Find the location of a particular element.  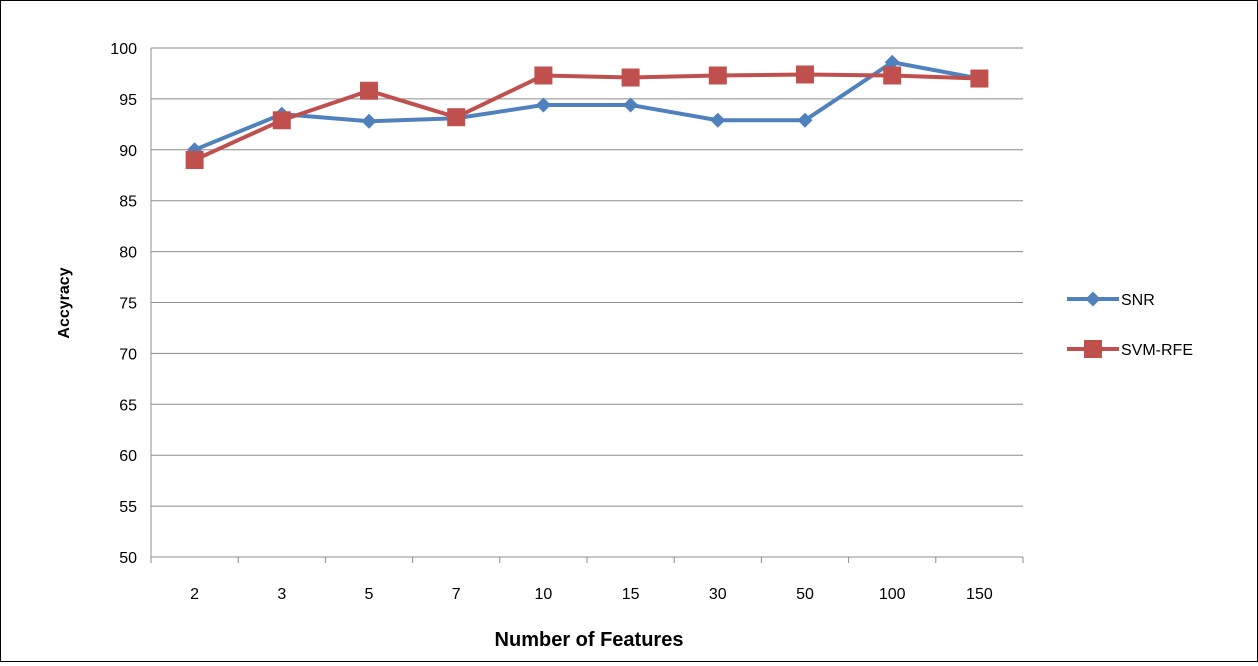

x-tick-label-10: 10 is located at coordinates (544, 594).